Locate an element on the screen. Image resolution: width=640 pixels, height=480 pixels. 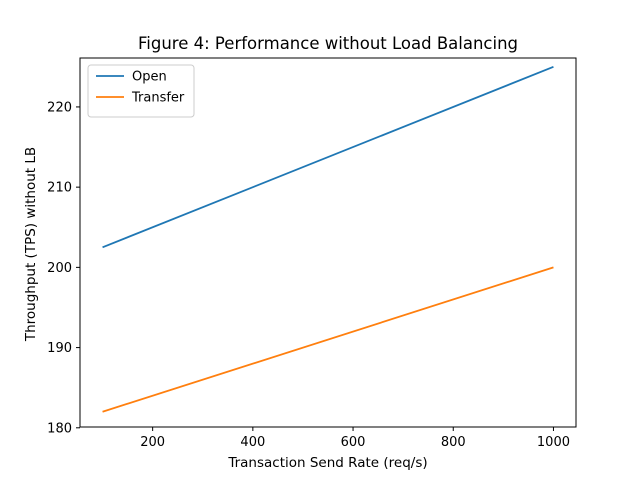
x-axis-label: Transaction Send Rate (req/s) is located at coordinates (327, 463).